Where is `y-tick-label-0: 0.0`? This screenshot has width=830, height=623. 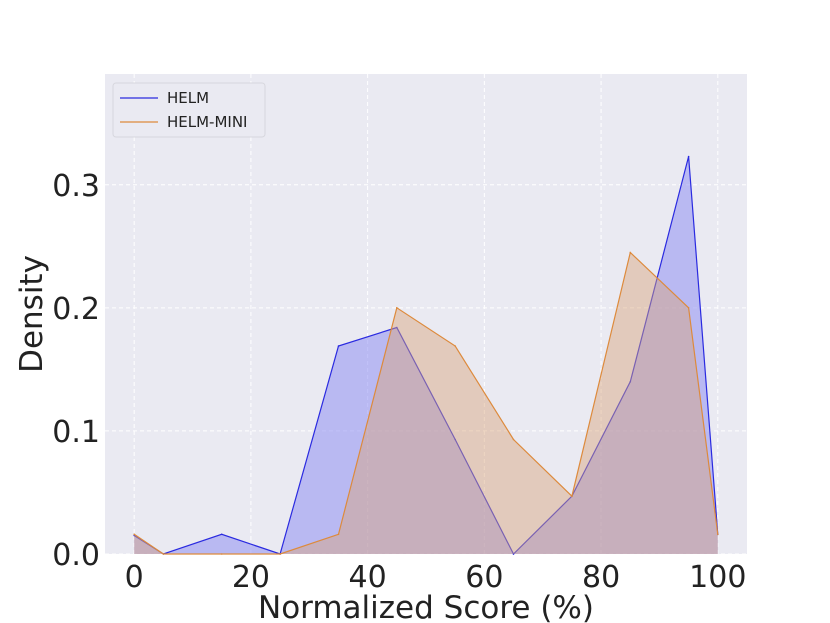
y-tick-label-0: 0.0 is located at coordinates (76, 555).